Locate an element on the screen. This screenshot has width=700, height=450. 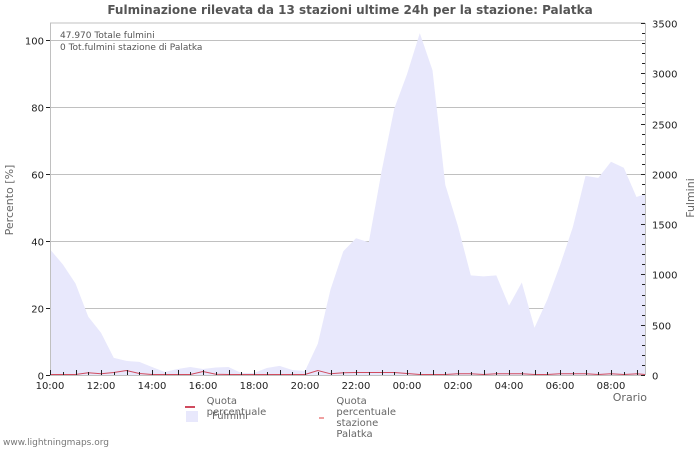
svg-text: 00:00 is located at coordinates (407, 386).